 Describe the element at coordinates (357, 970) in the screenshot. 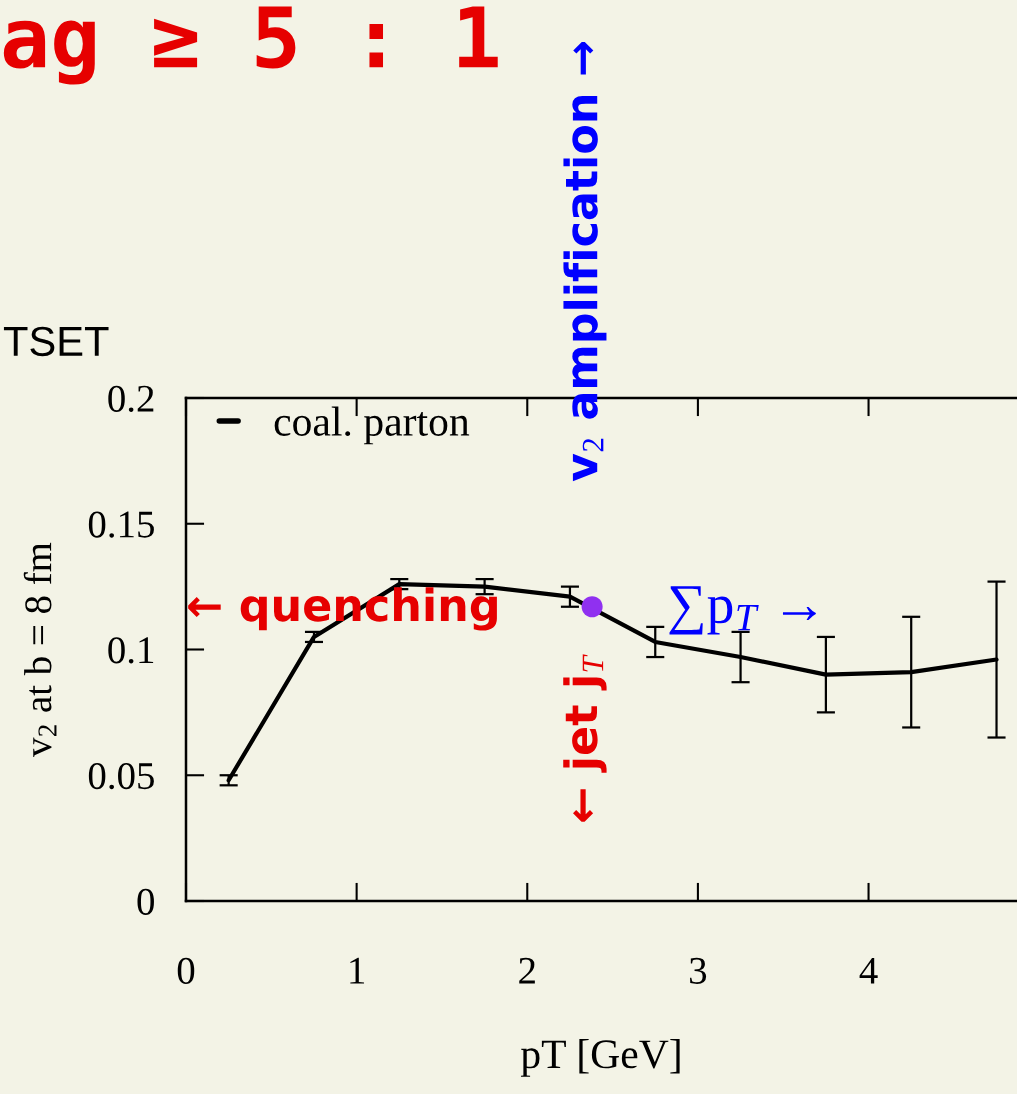

I see `x-tick-label: 1` at that location.